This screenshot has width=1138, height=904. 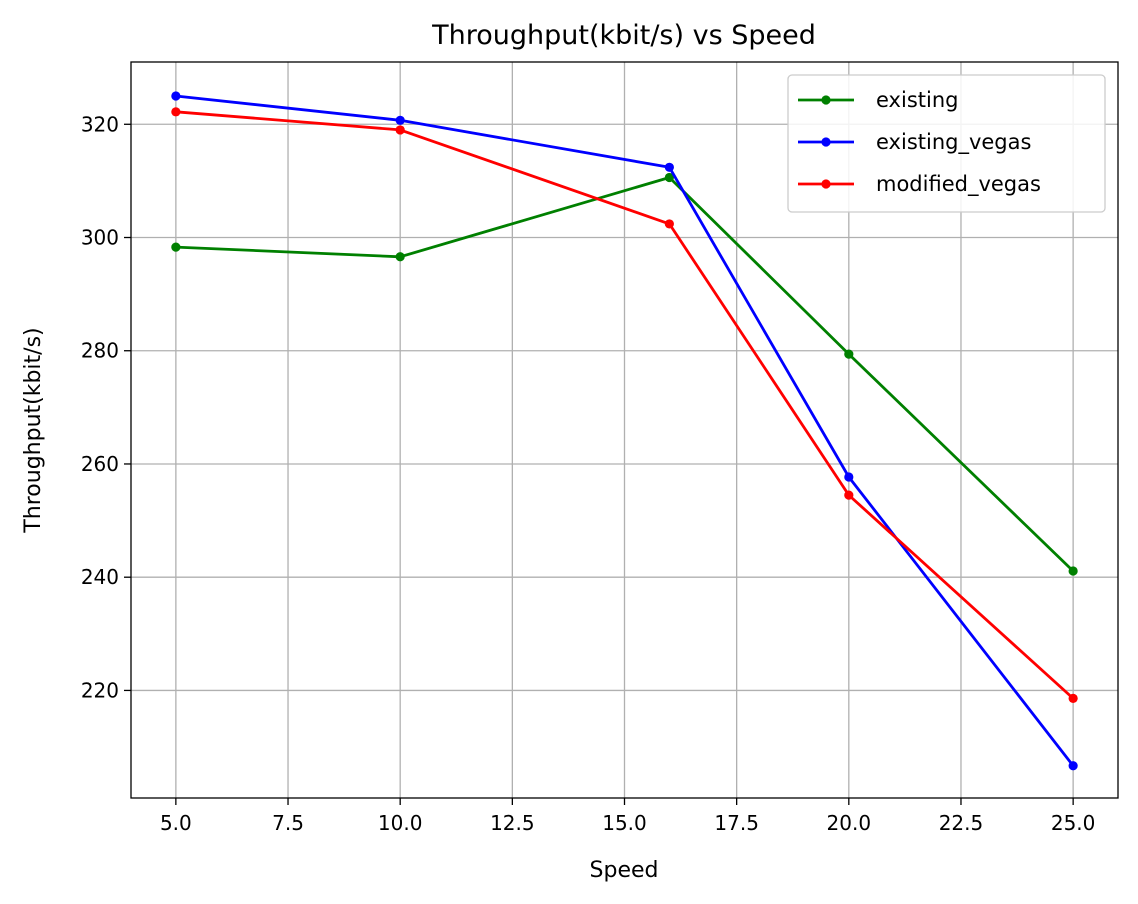 What do you see at coordinates (512, 823) in the screenshot?
I see `x-tick-label: 12.5` at bounding box center [512, 823].